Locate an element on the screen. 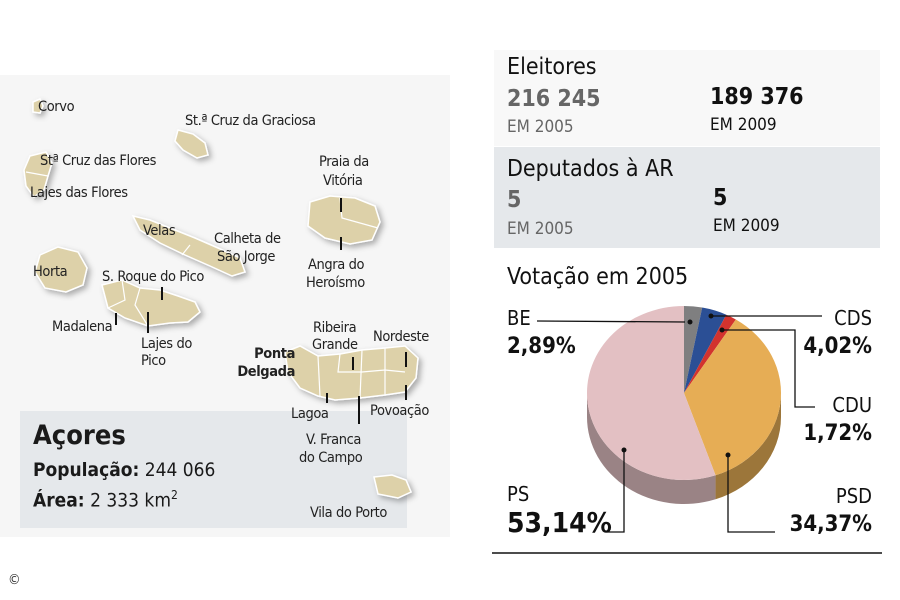 This screenshot has height=600, width=900. pie-chart is located at coordinates (683, 405).